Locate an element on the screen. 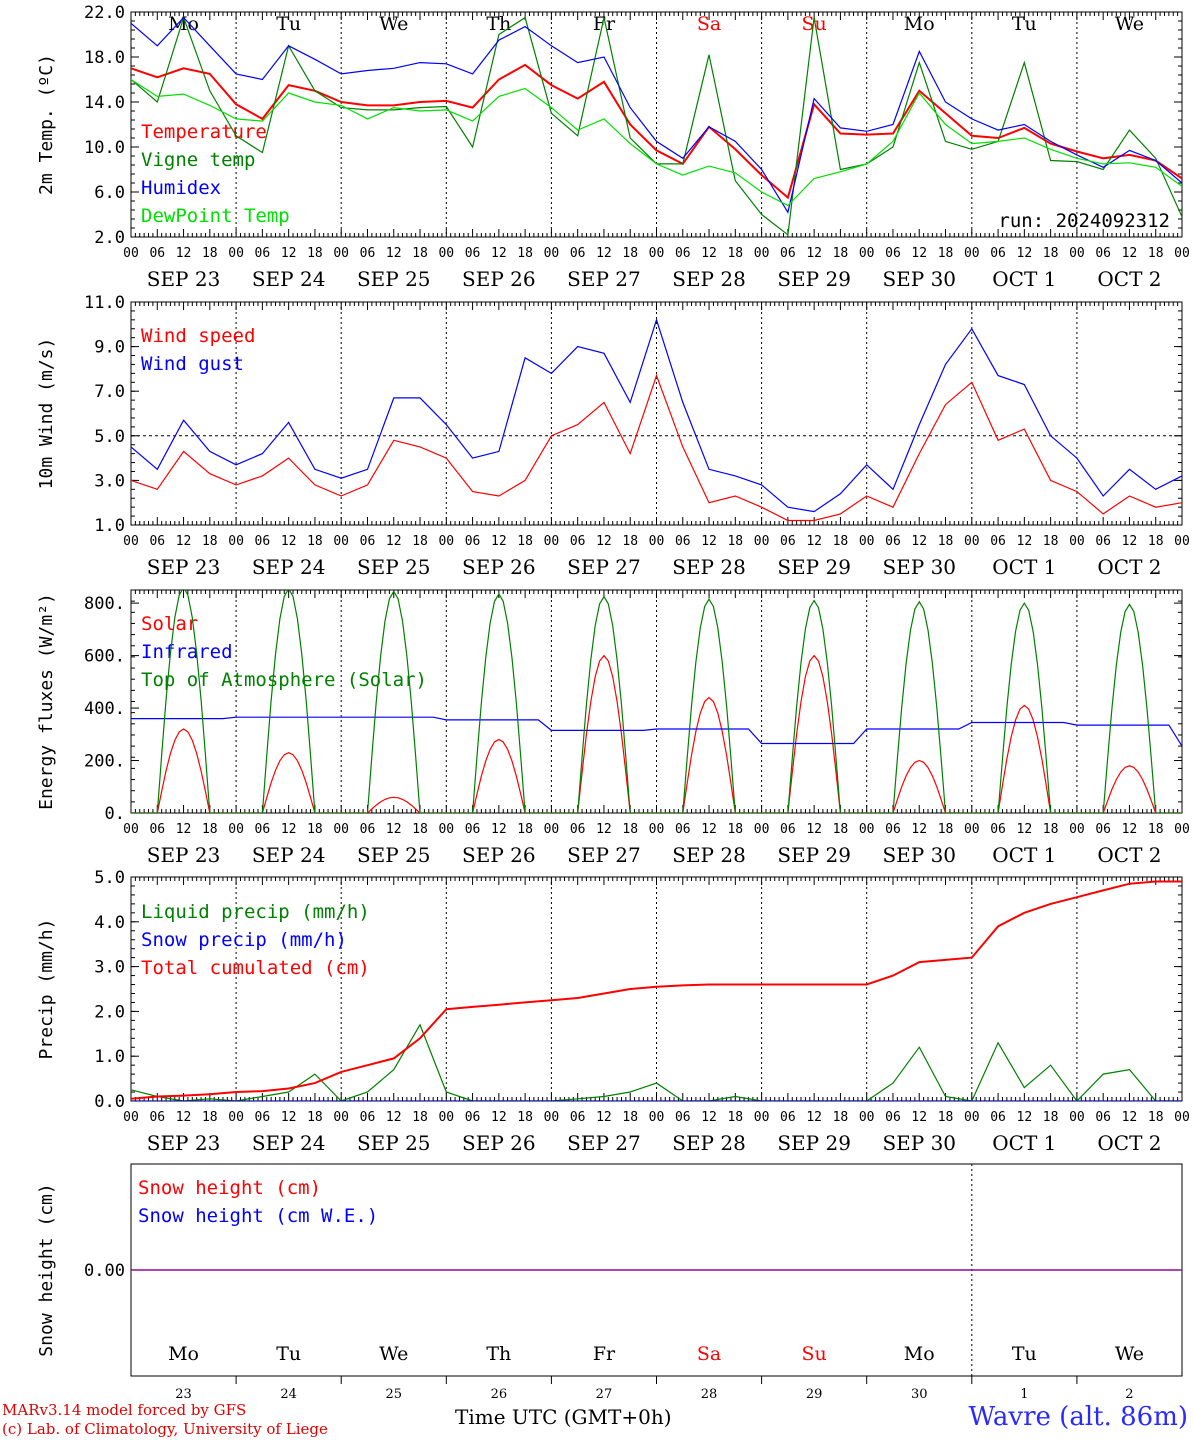 This screenshot has height=1440, width=1194. legend-entry: Vigne temp is located at coordinates (198, 160).